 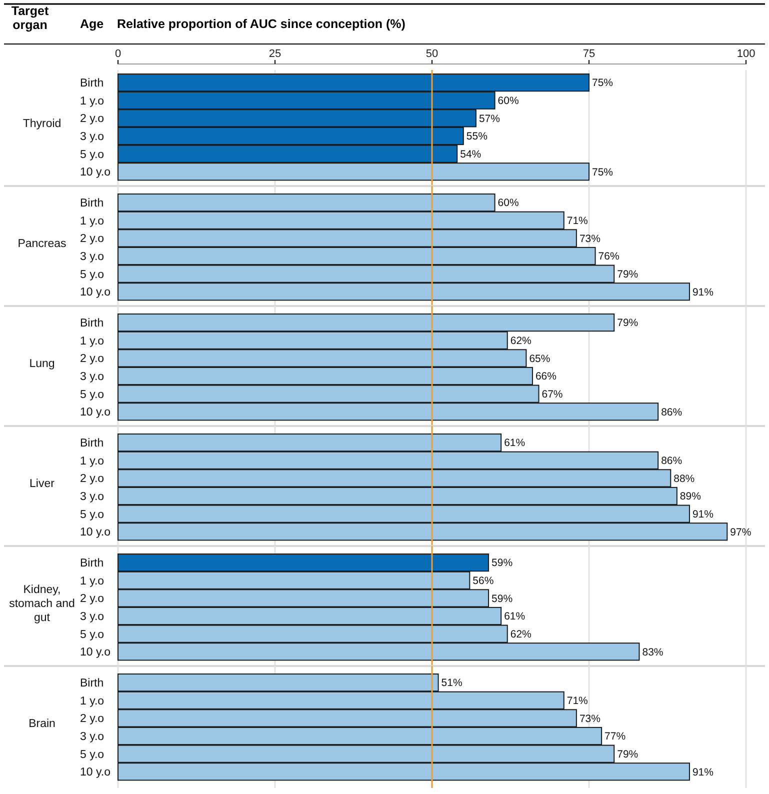 What do you see at coordinates (609, 256) in the screenshot?
I see `data-label: 76%` at bounding box center [609, 256].